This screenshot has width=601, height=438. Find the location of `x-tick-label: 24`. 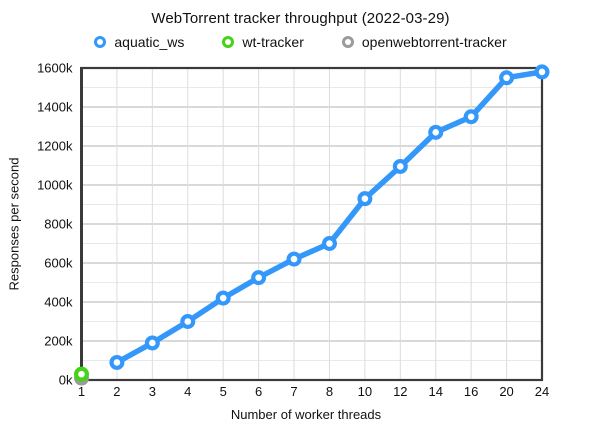

x-tick-label: 24 is located at coordinates (542, 391).